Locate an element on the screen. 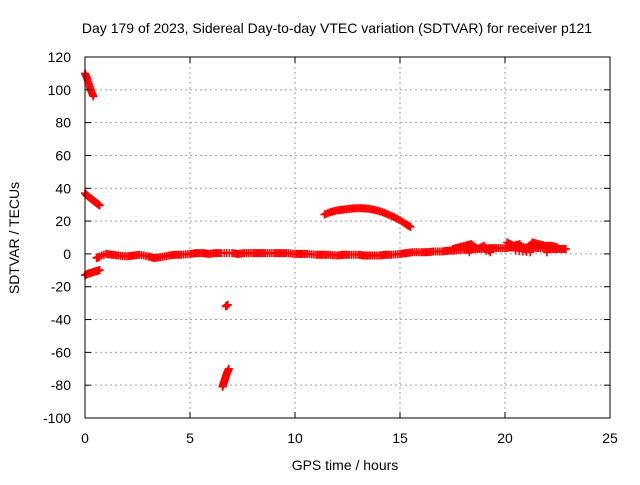 The height and width of the screenshot is (485, 640). x-axis-label: GPS time / hours is located at coordinates (345, 465).